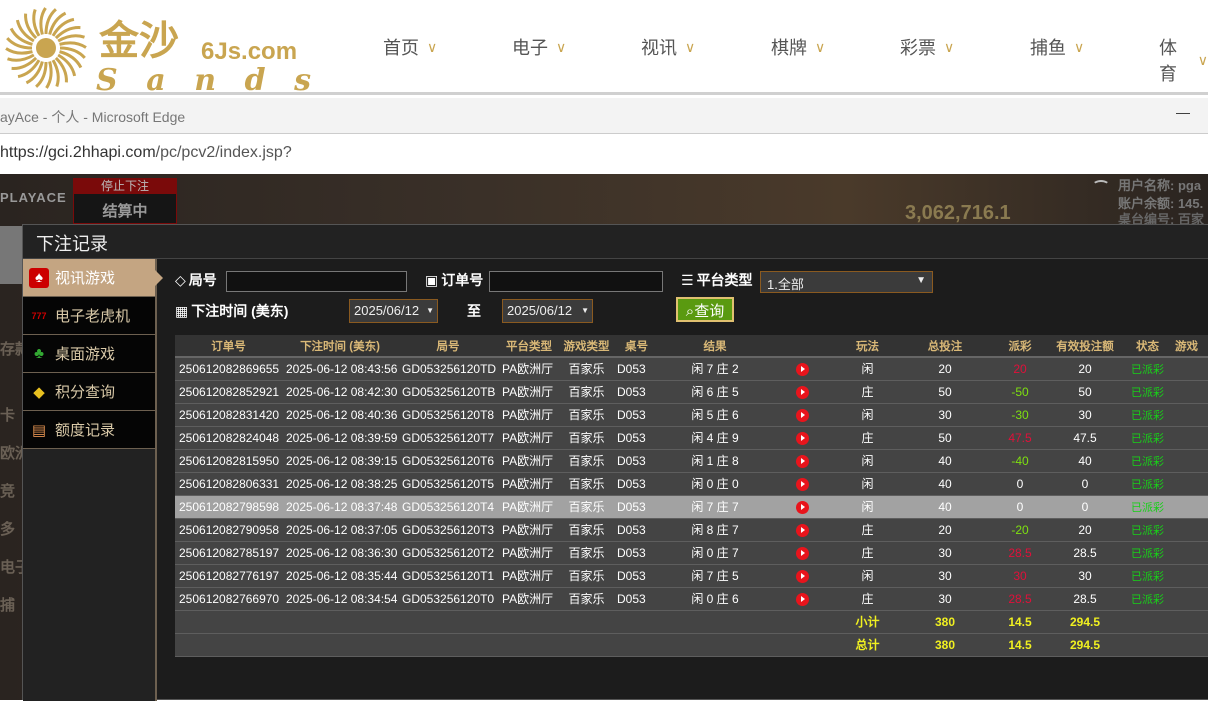 The image size is (1208, 701). Describe the element at coordinates (340, 576) in the screenshot. I see `bet-time: 2025-06-12 08:35:44` at that location.